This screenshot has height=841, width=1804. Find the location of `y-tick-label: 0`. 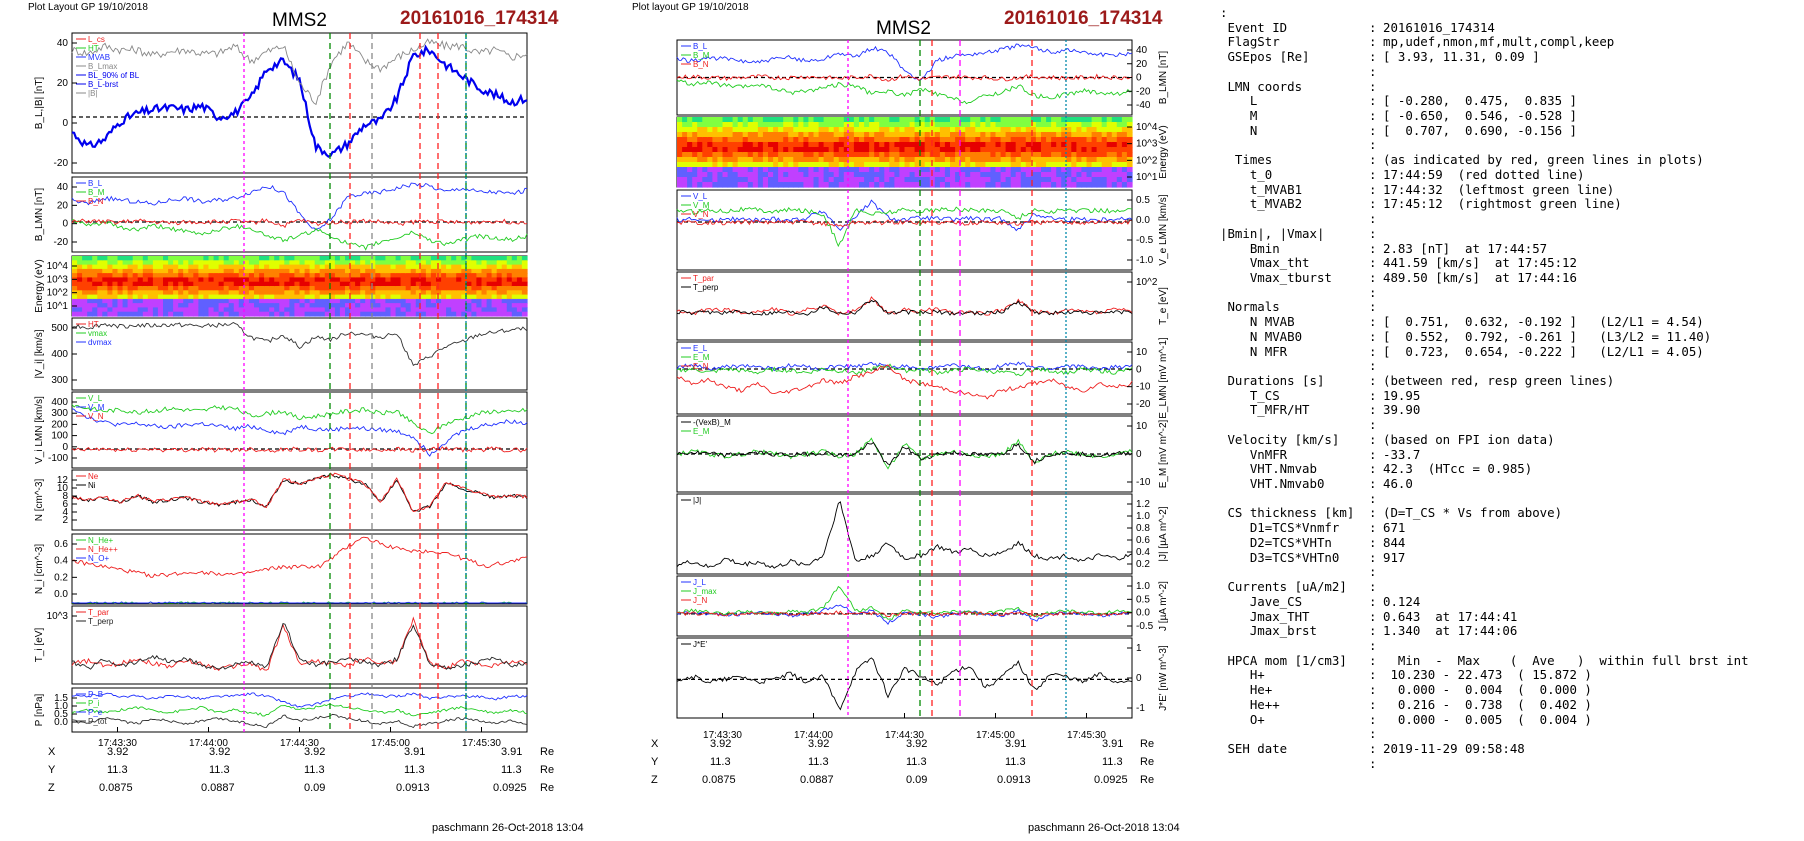

y-tick-label: 0 is located at coordinates (65, 447).